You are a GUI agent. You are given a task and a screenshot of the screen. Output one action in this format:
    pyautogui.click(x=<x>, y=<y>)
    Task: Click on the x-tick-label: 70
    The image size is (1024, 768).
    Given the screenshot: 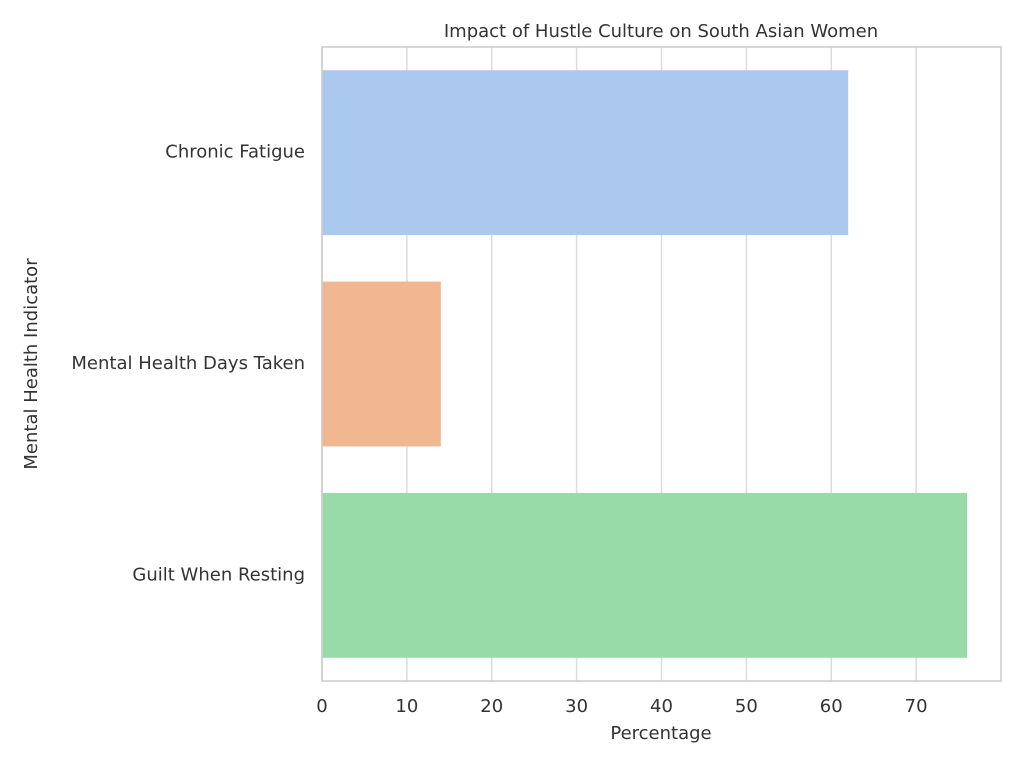 What is the action you would take?
    pyautogui.click(x=916, y=706)
    